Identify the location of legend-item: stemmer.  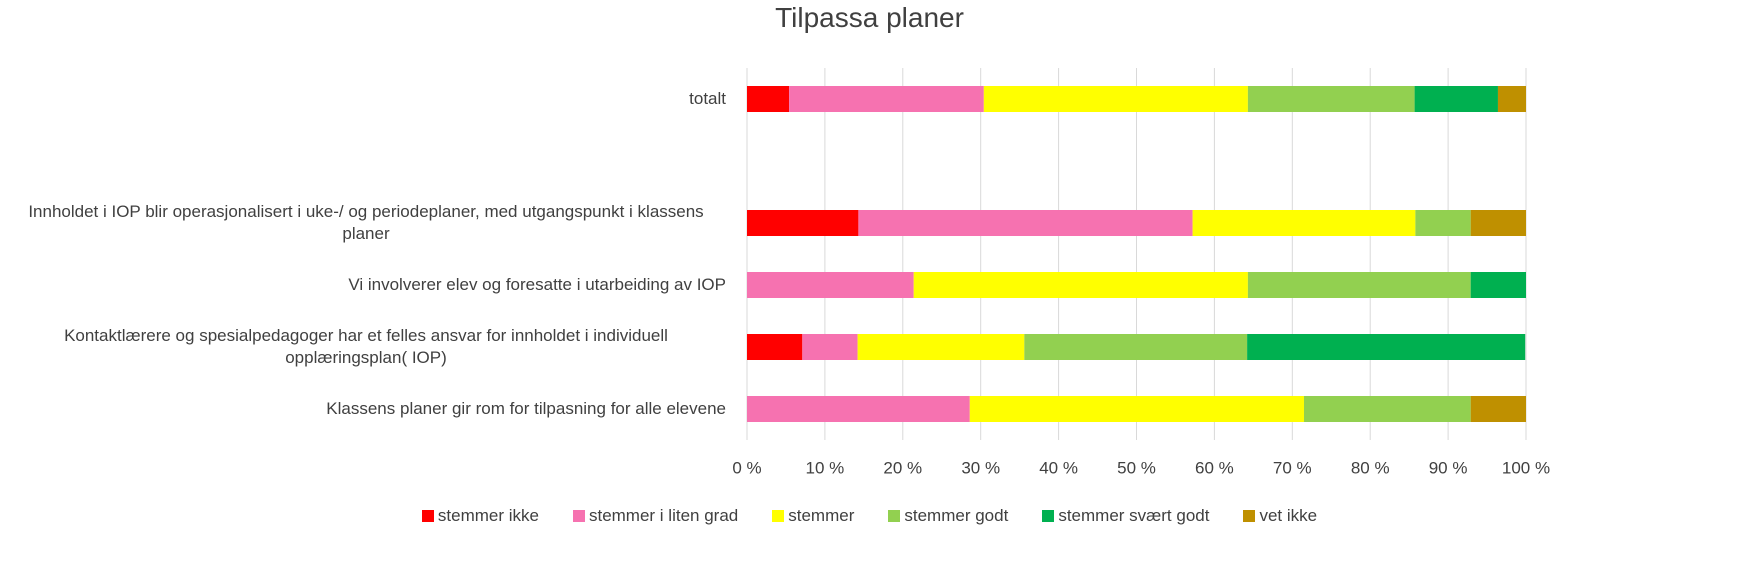
(813, 516).